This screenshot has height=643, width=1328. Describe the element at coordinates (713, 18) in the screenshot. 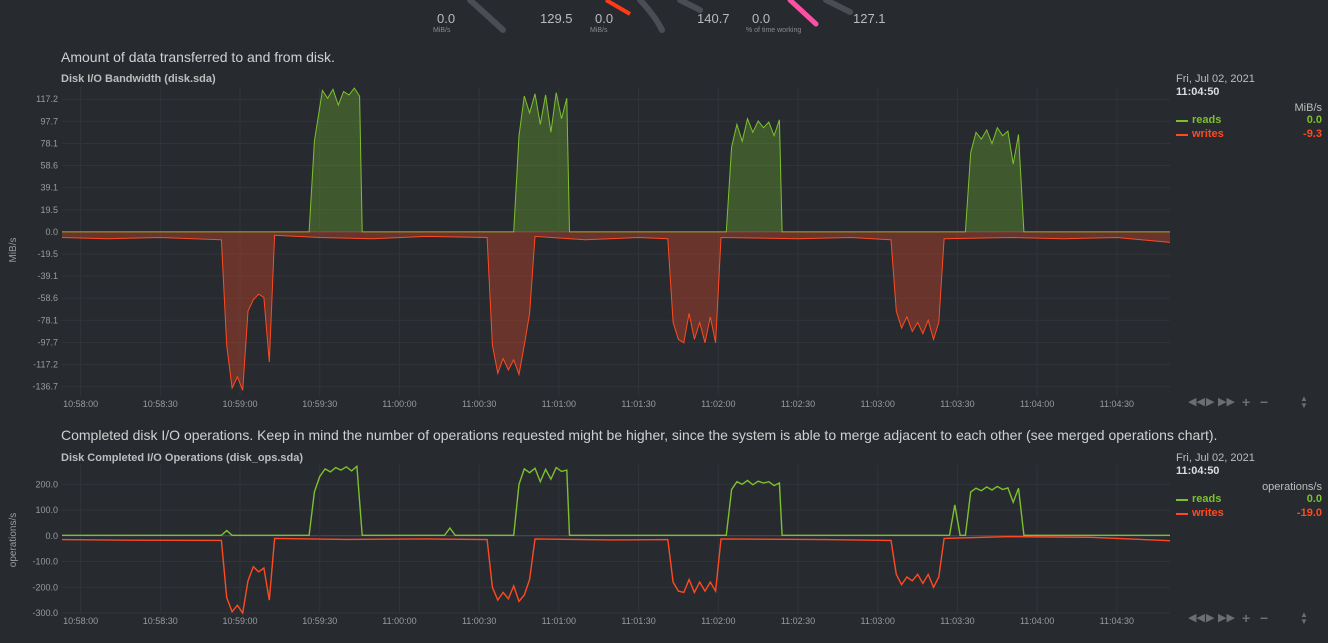

I see `gauge-max: 140.7` at that location.